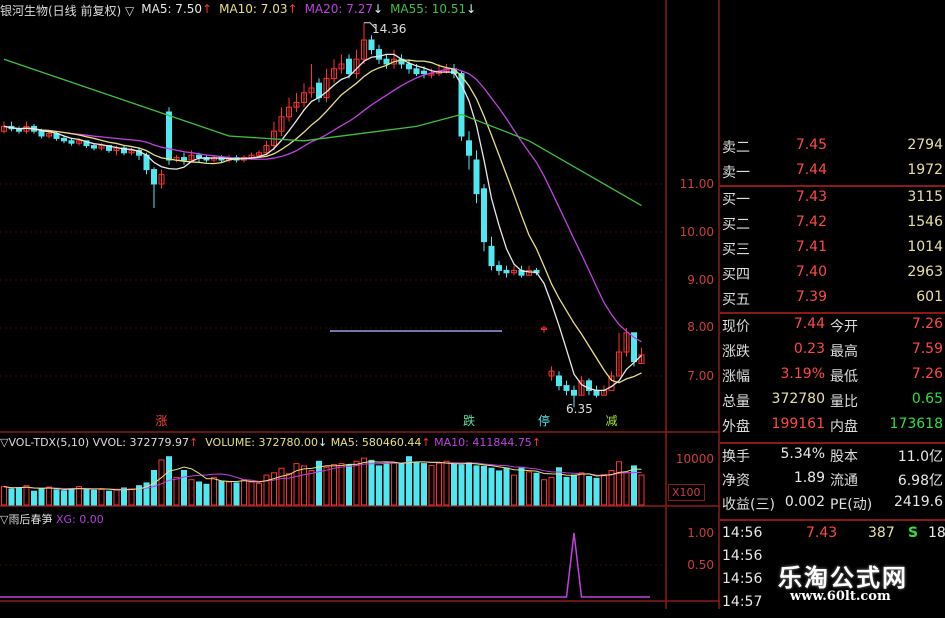  Describe the element at coordinates (26, 519) in the screenshot. I see `indicator-name: ▽雨后春笋` at that location.